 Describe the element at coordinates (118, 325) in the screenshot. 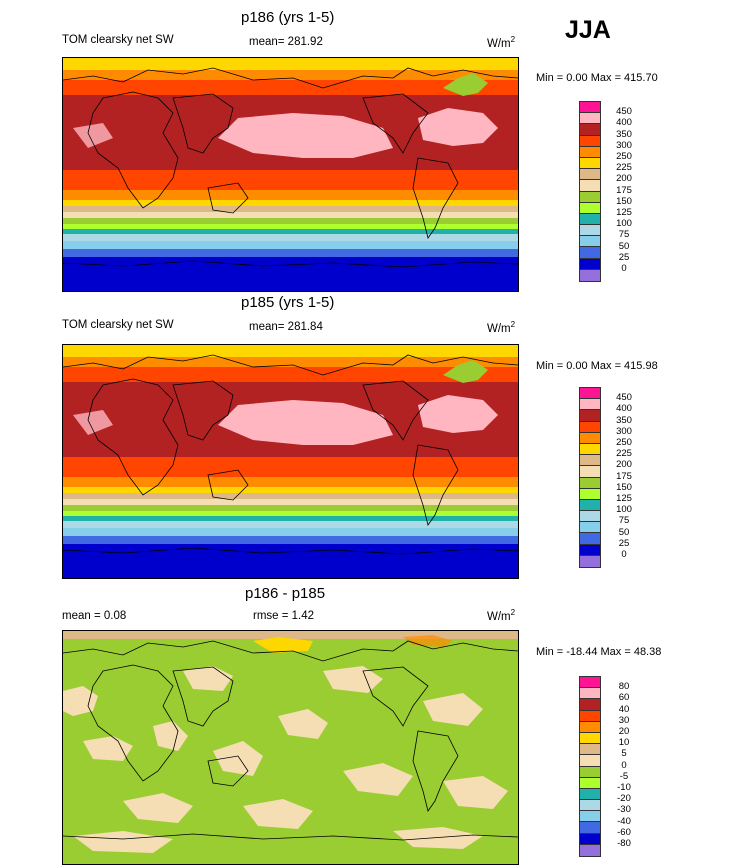

I see `field-label: TOM clearsky net SW` at that location.